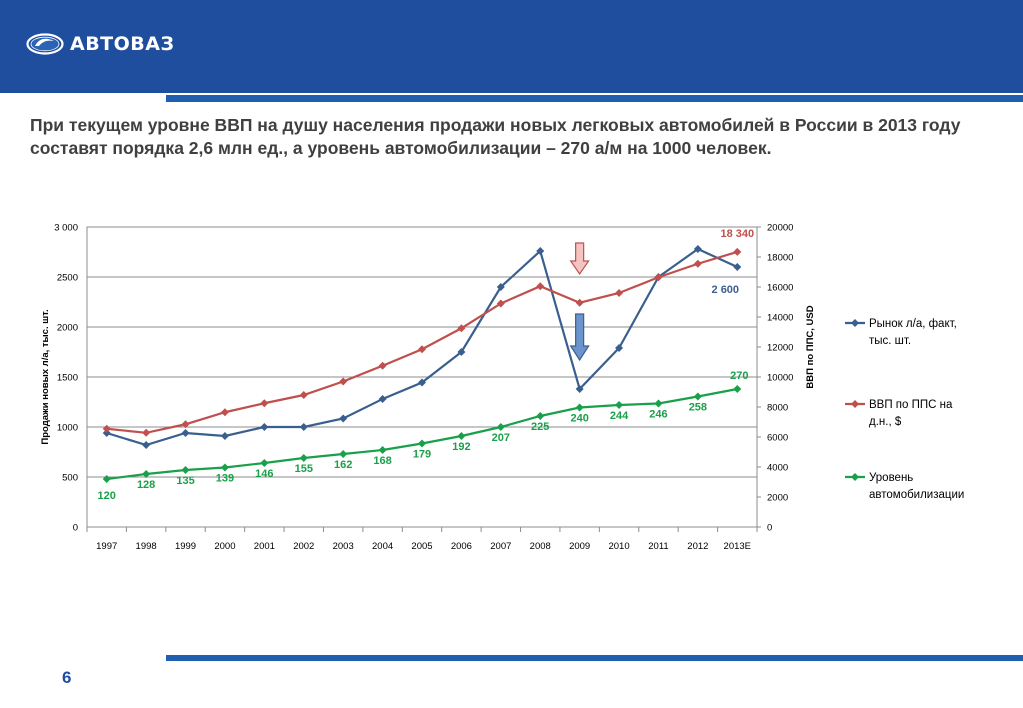 The image size is (1023, 708). Describe the element at coordinates (698, 408) in the screenshot. I see `data-label-motorization: 258` at that location.